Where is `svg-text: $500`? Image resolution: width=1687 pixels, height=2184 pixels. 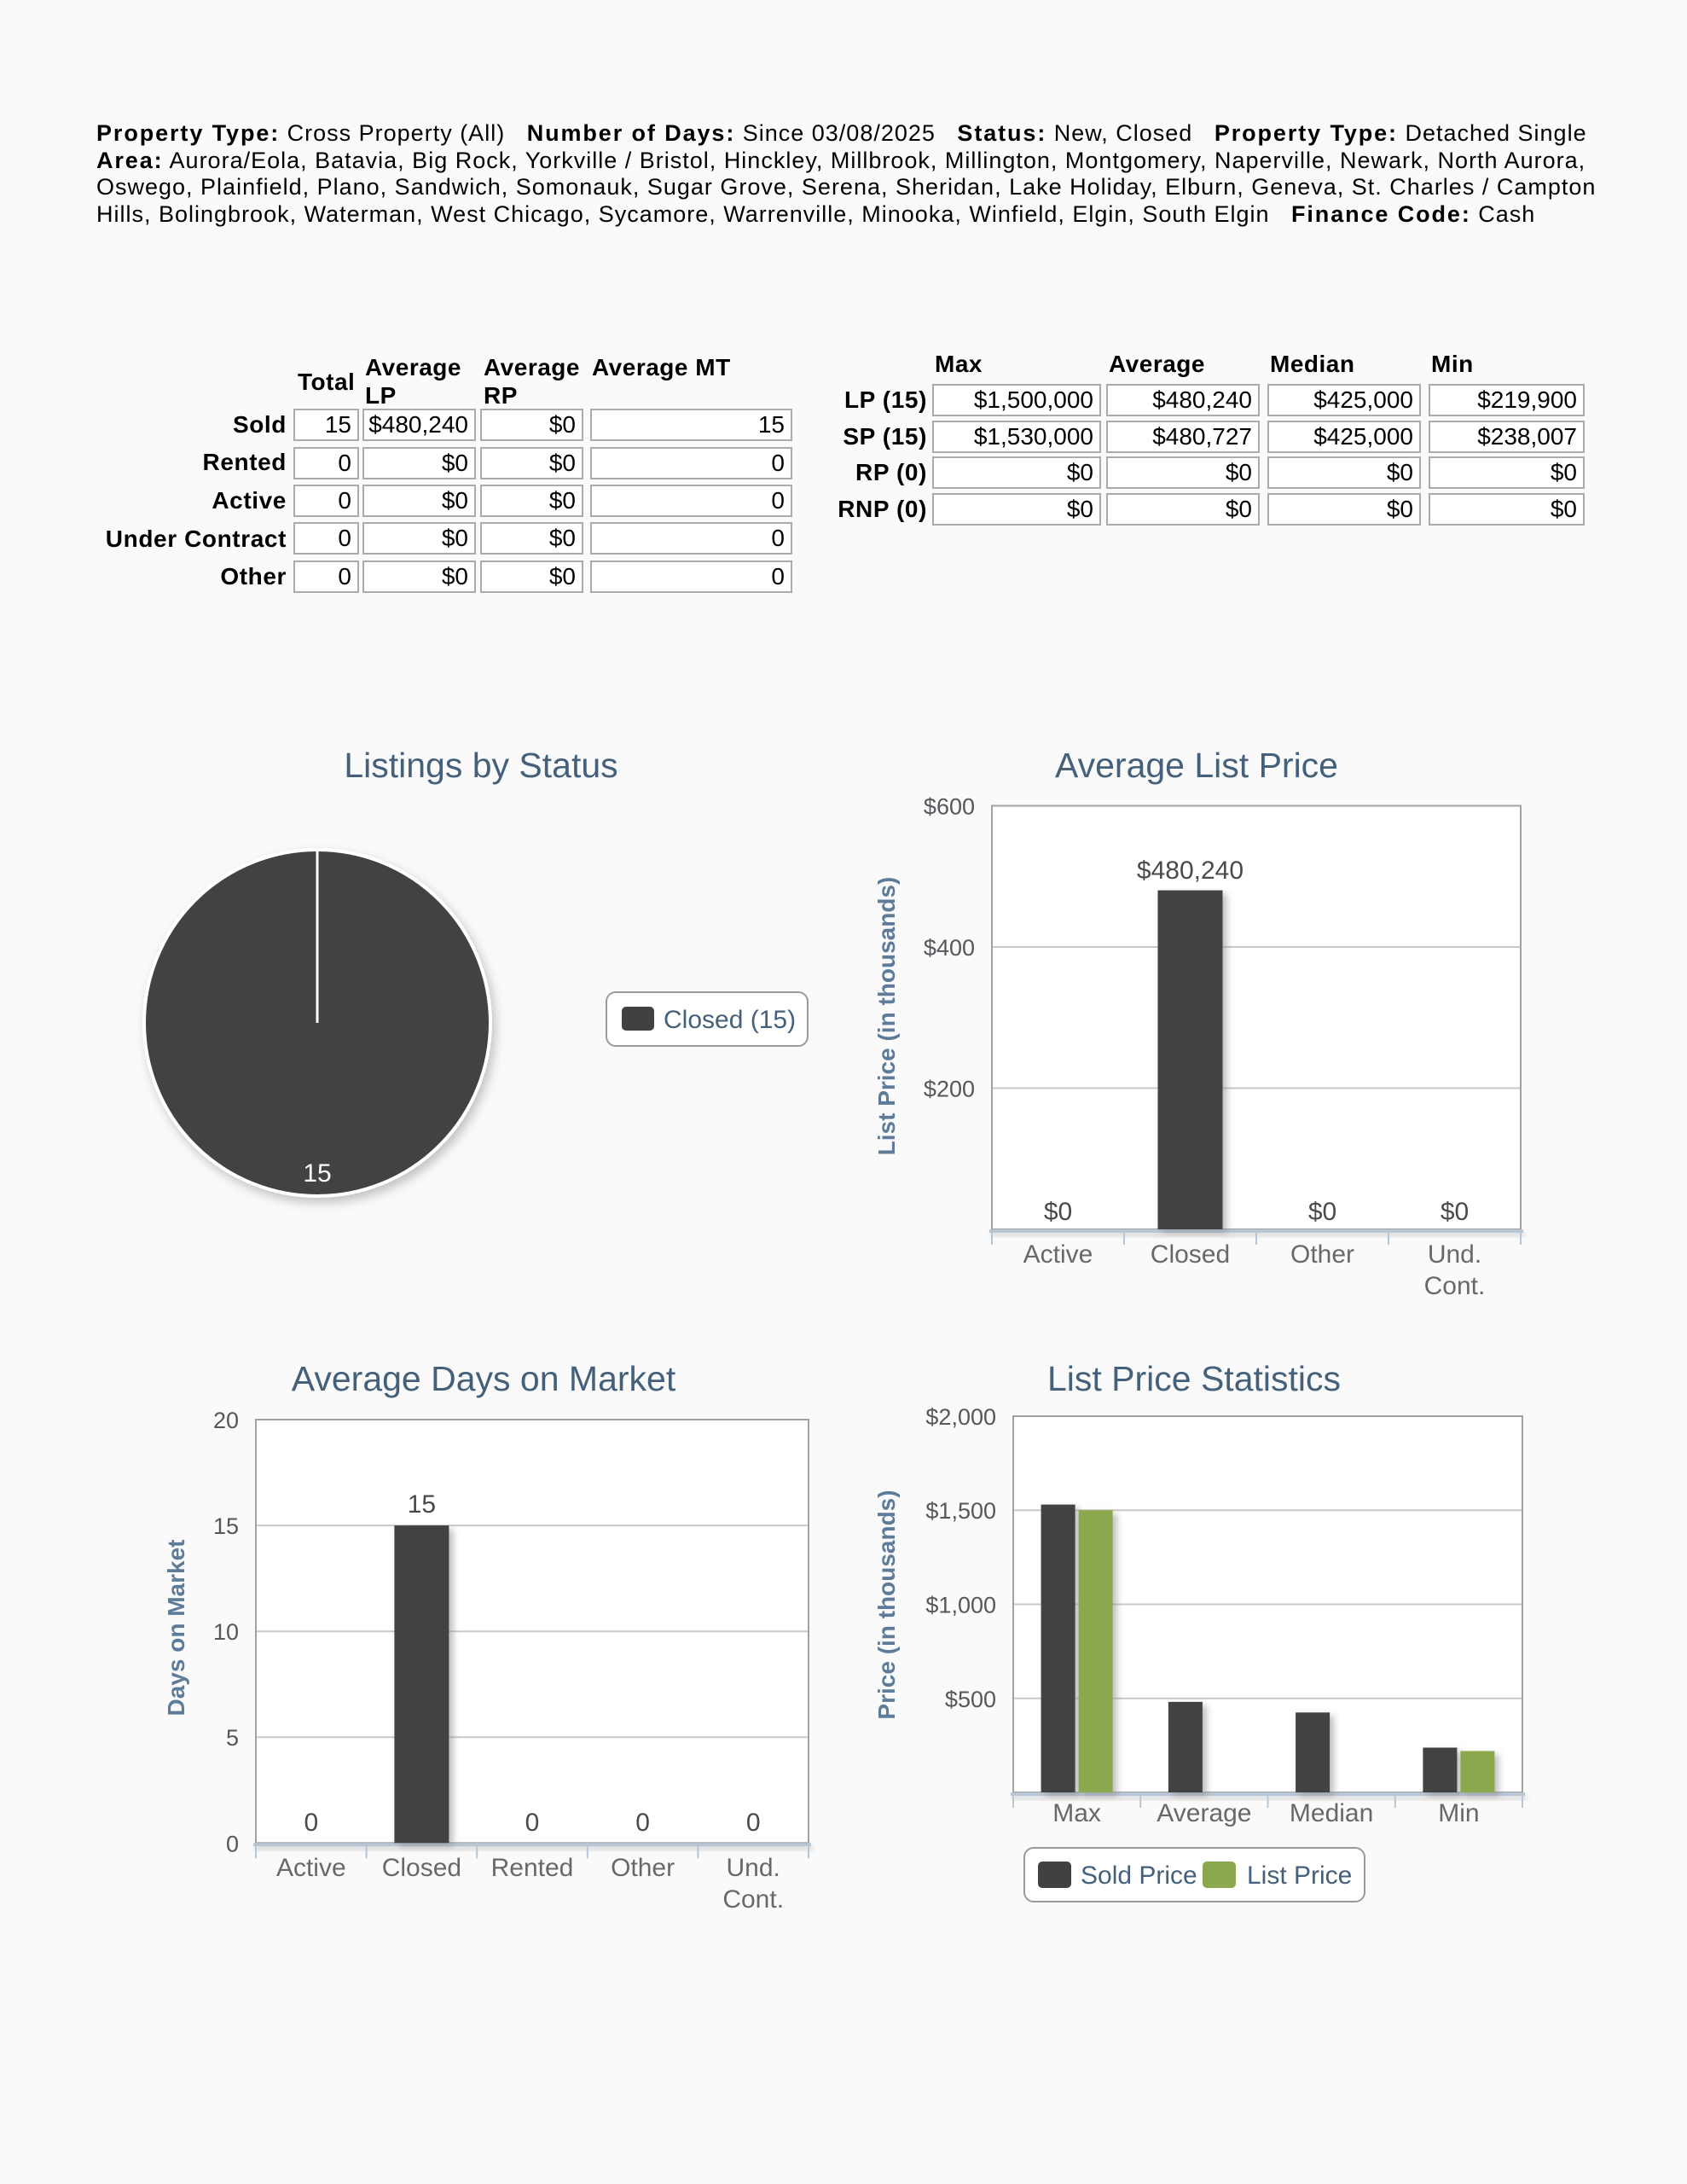
svg-text: $500 is located at coordinates (971, 1700).